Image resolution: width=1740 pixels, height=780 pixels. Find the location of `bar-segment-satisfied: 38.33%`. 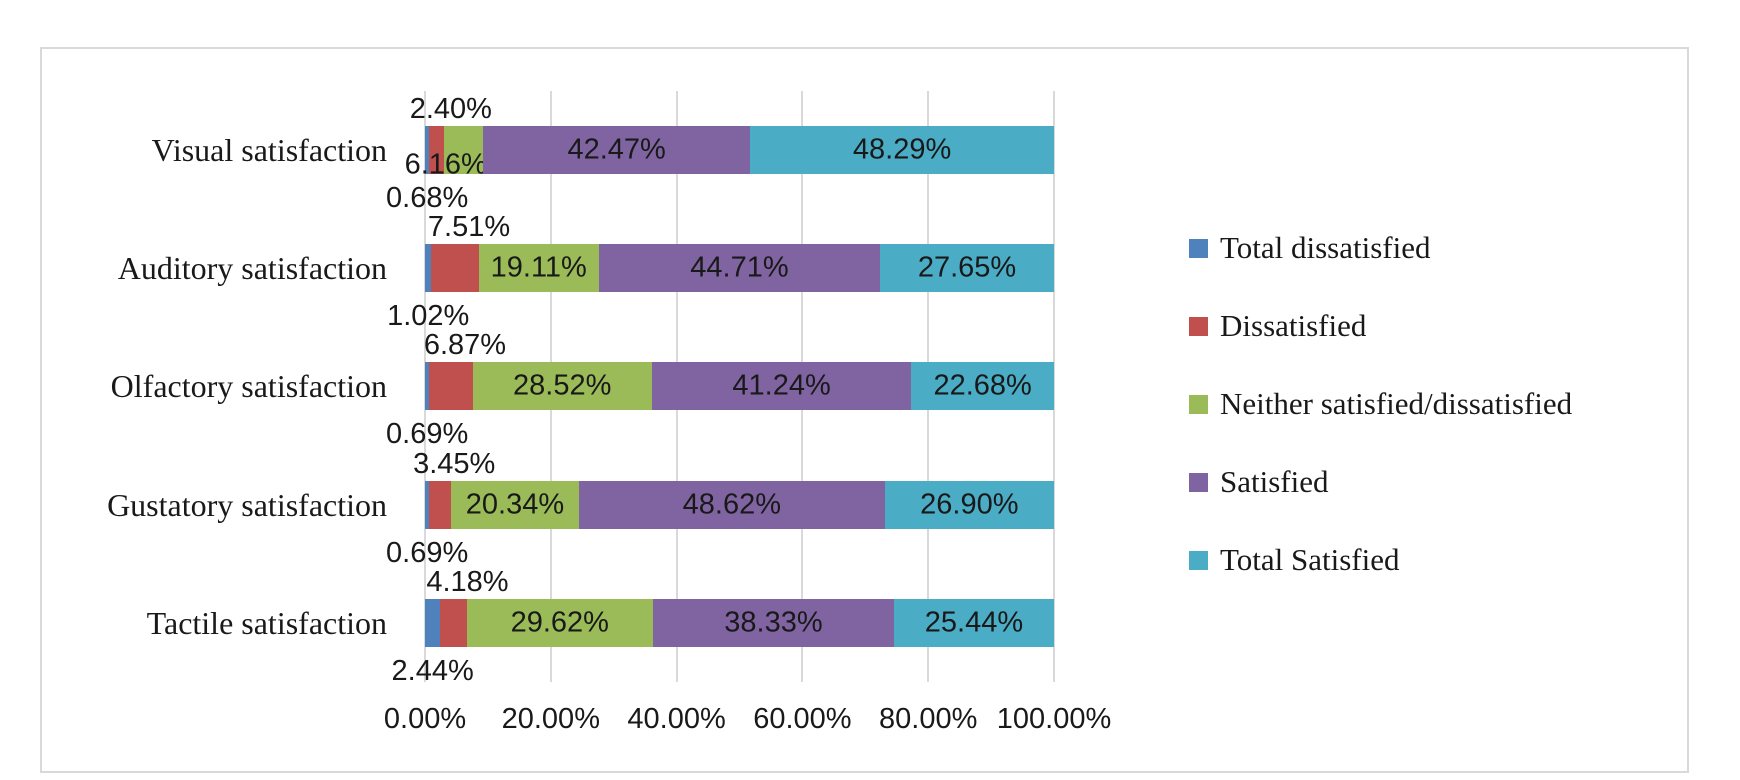

bar-segment-satisfied: 38.33% is located at coordinates (773, 622).